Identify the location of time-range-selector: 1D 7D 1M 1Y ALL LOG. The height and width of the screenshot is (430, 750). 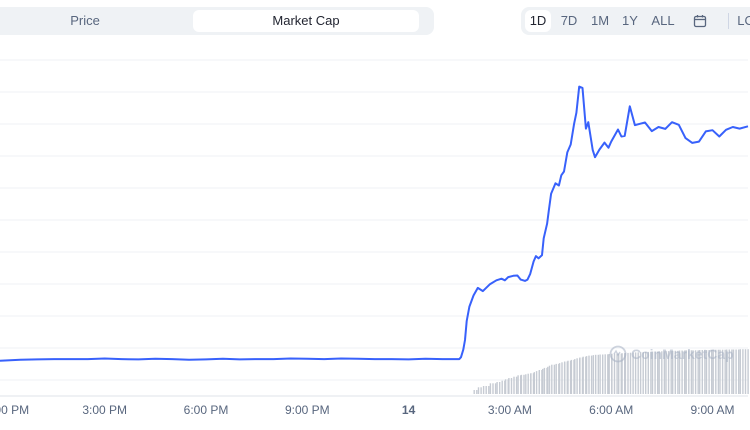
(635, 21).